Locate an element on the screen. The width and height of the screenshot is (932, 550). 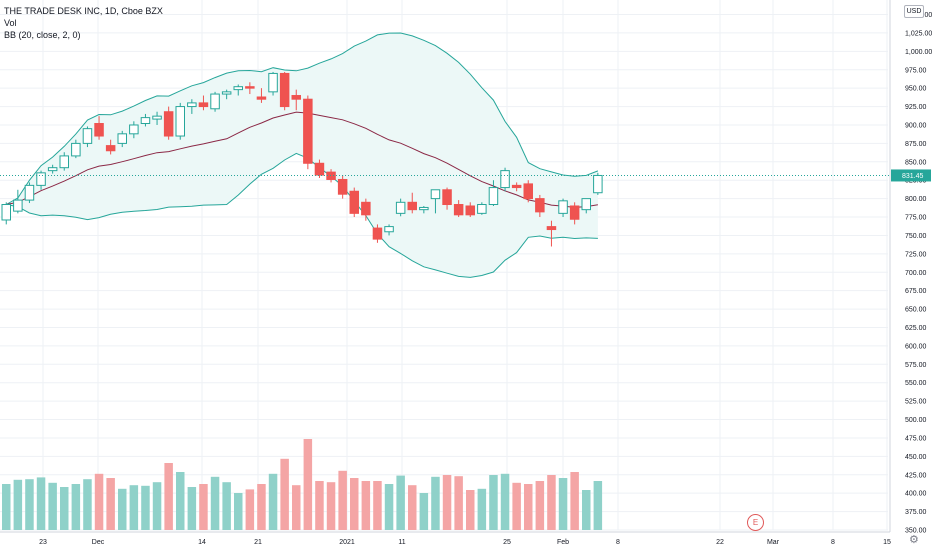
last-price-badge is located at coordinates (911, 175).